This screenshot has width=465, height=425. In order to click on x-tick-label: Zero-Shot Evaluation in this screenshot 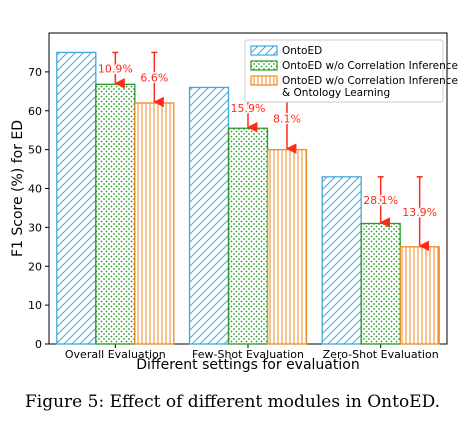, I will do `click(381, 354)`.